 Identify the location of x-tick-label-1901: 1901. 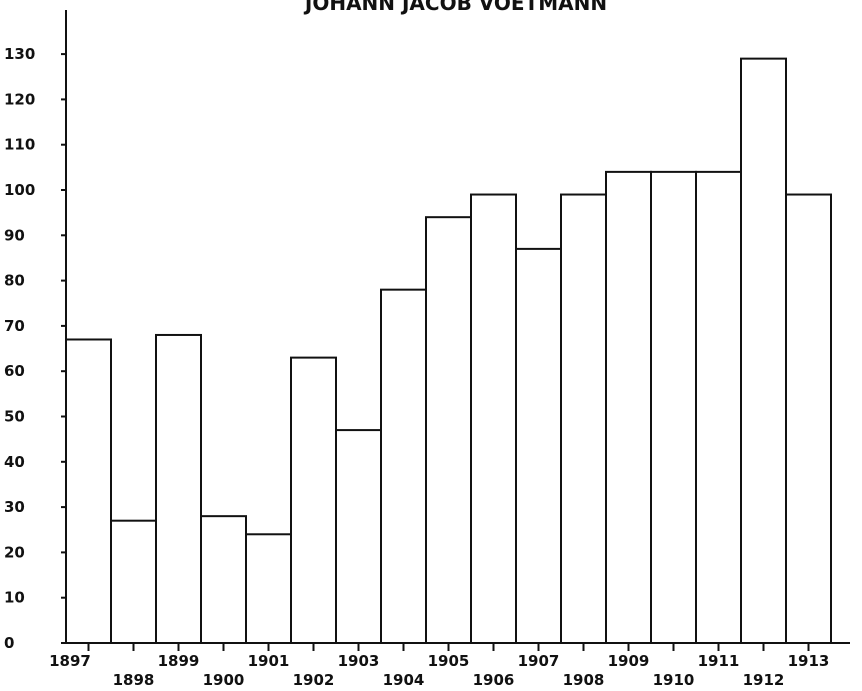
(269, 661).